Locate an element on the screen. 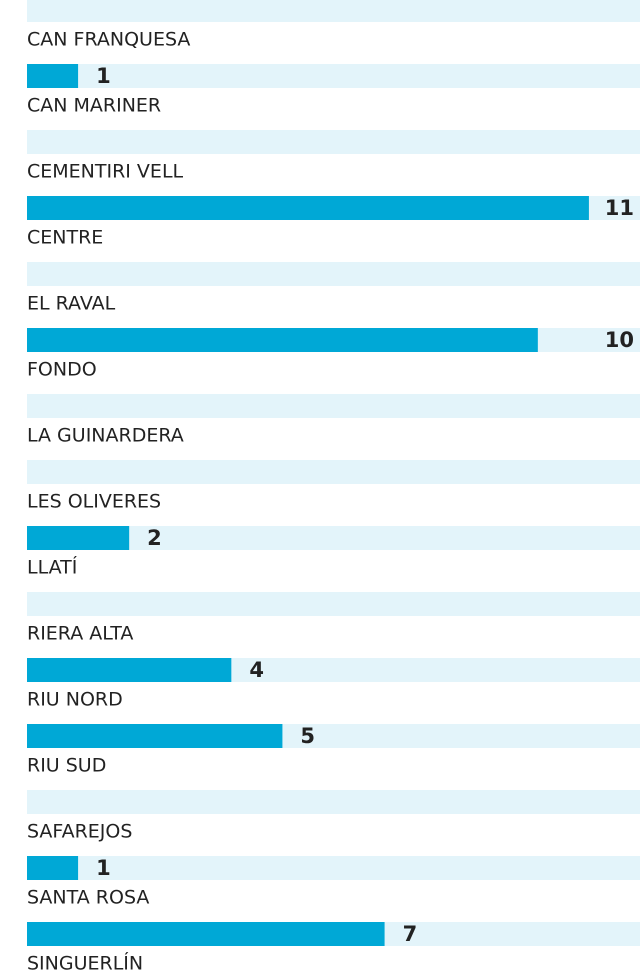  value-label: 10 is located at coordinates (619, 340).